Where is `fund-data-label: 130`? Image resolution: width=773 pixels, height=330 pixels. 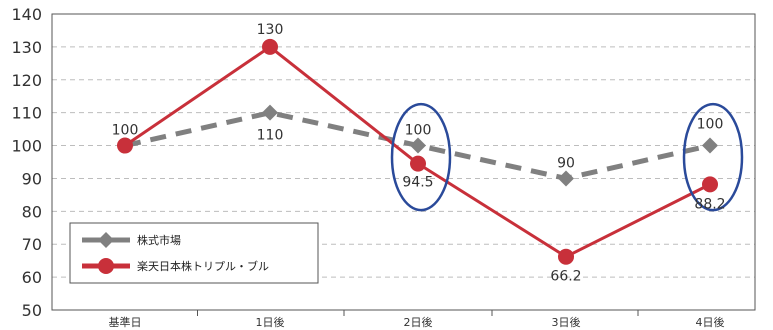 fund-data-label: 130 is located at coordinates (270, 30).